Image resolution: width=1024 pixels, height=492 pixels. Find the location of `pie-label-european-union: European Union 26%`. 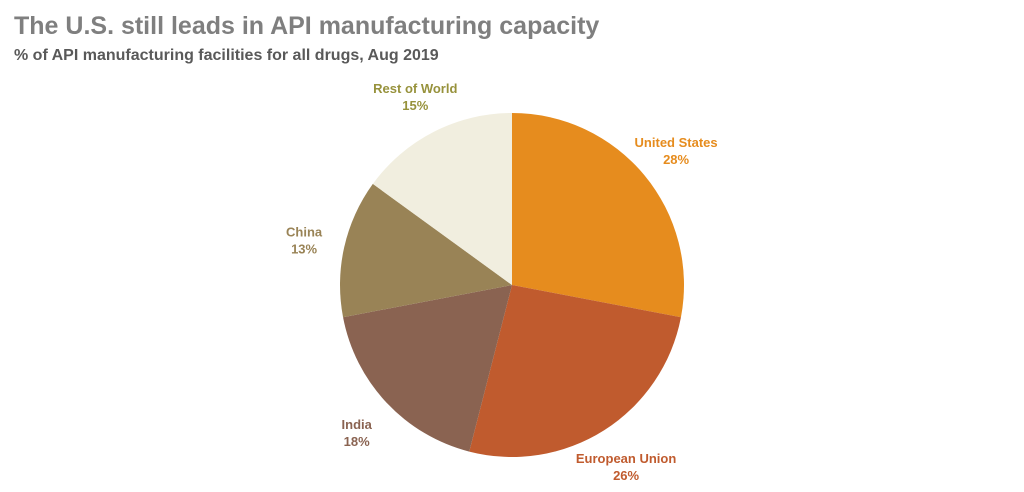

pie-label-european-union: European Union 26% is located at coordinates (626, 467).